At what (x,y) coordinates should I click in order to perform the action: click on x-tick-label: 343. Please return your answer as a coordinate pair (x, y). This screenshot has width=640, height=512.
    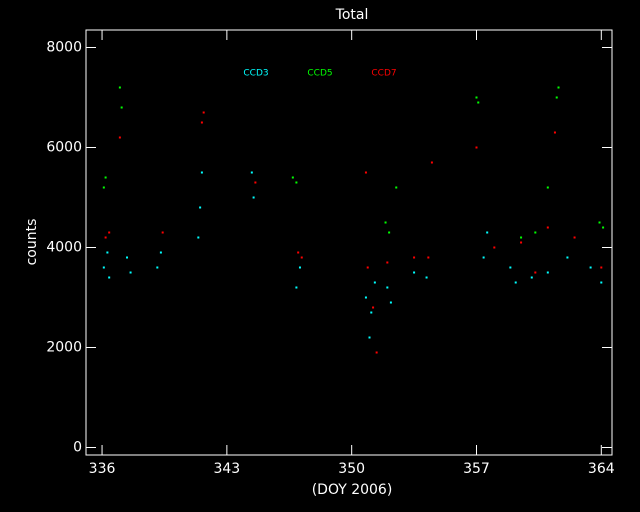
    Looking at the image, I should click on (226, 469).